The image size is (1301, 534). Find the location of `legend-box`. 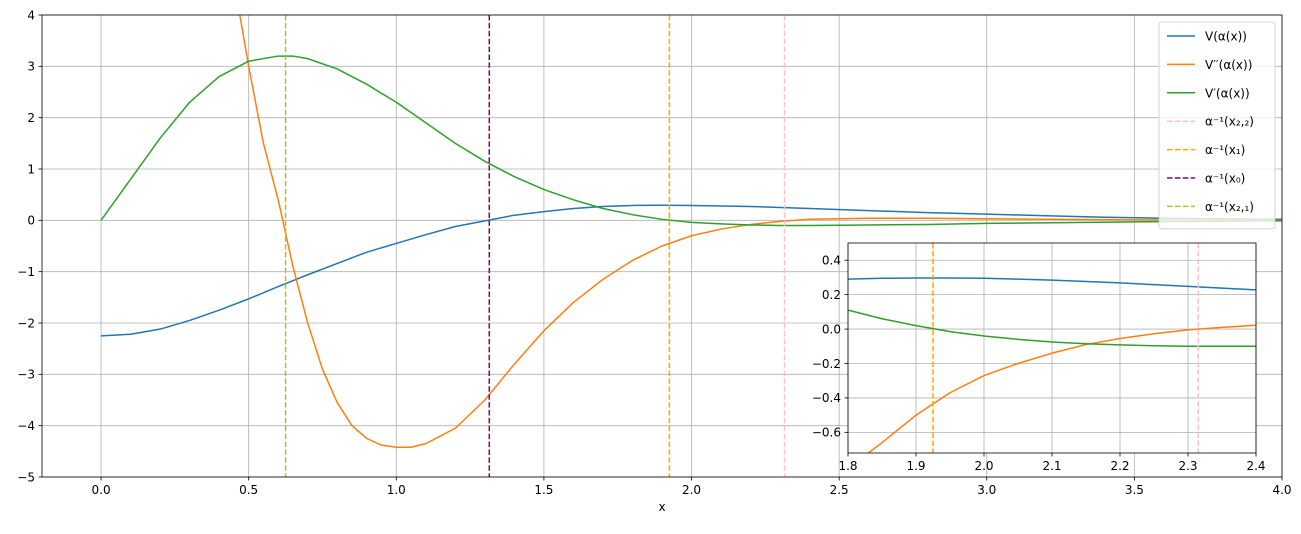

legend-box is located at coordinates (1217, 125).